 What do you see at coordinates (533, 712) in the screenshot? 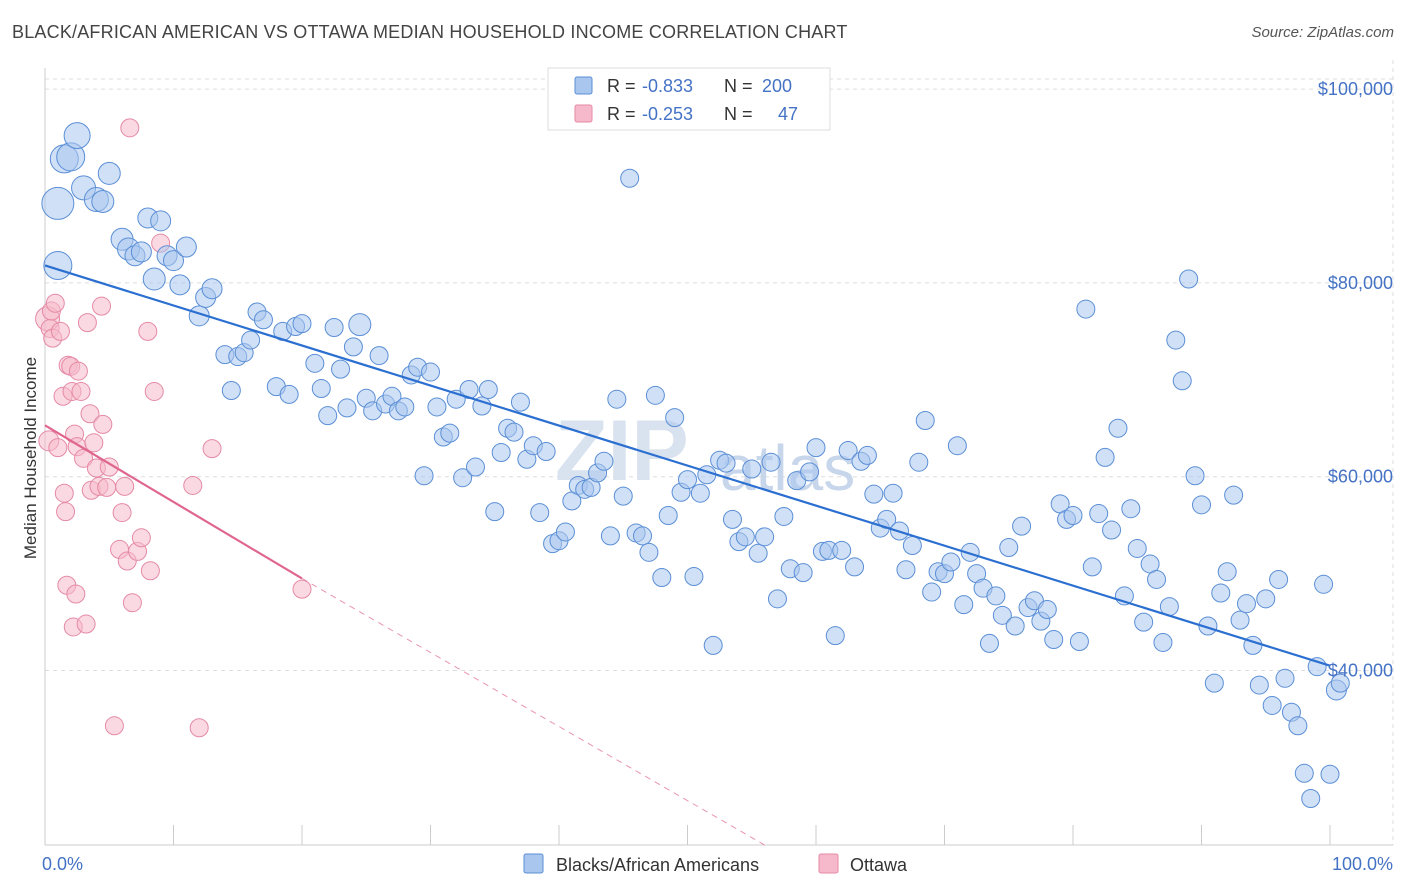
I see `pink-trend-extension` at bounding box center [533, 712].